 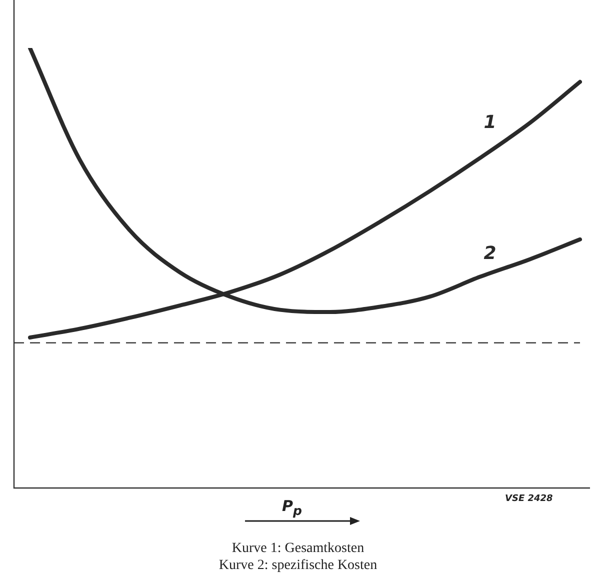 I want to click on series-label: 1, so click(x=490, y=122).